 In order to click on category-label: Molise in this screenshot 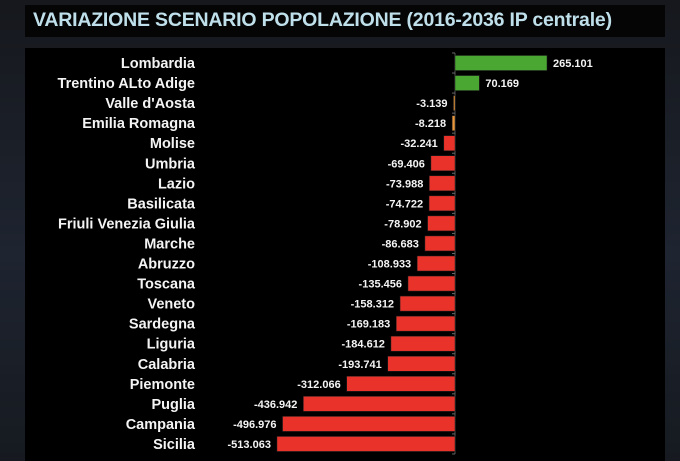, I will do `click(172, 144)`.